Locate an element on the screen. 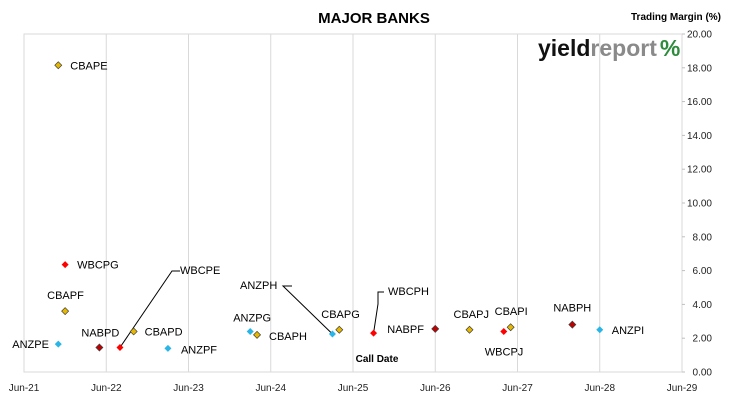  data-point-nabpd is located at coordinates (99, 347).